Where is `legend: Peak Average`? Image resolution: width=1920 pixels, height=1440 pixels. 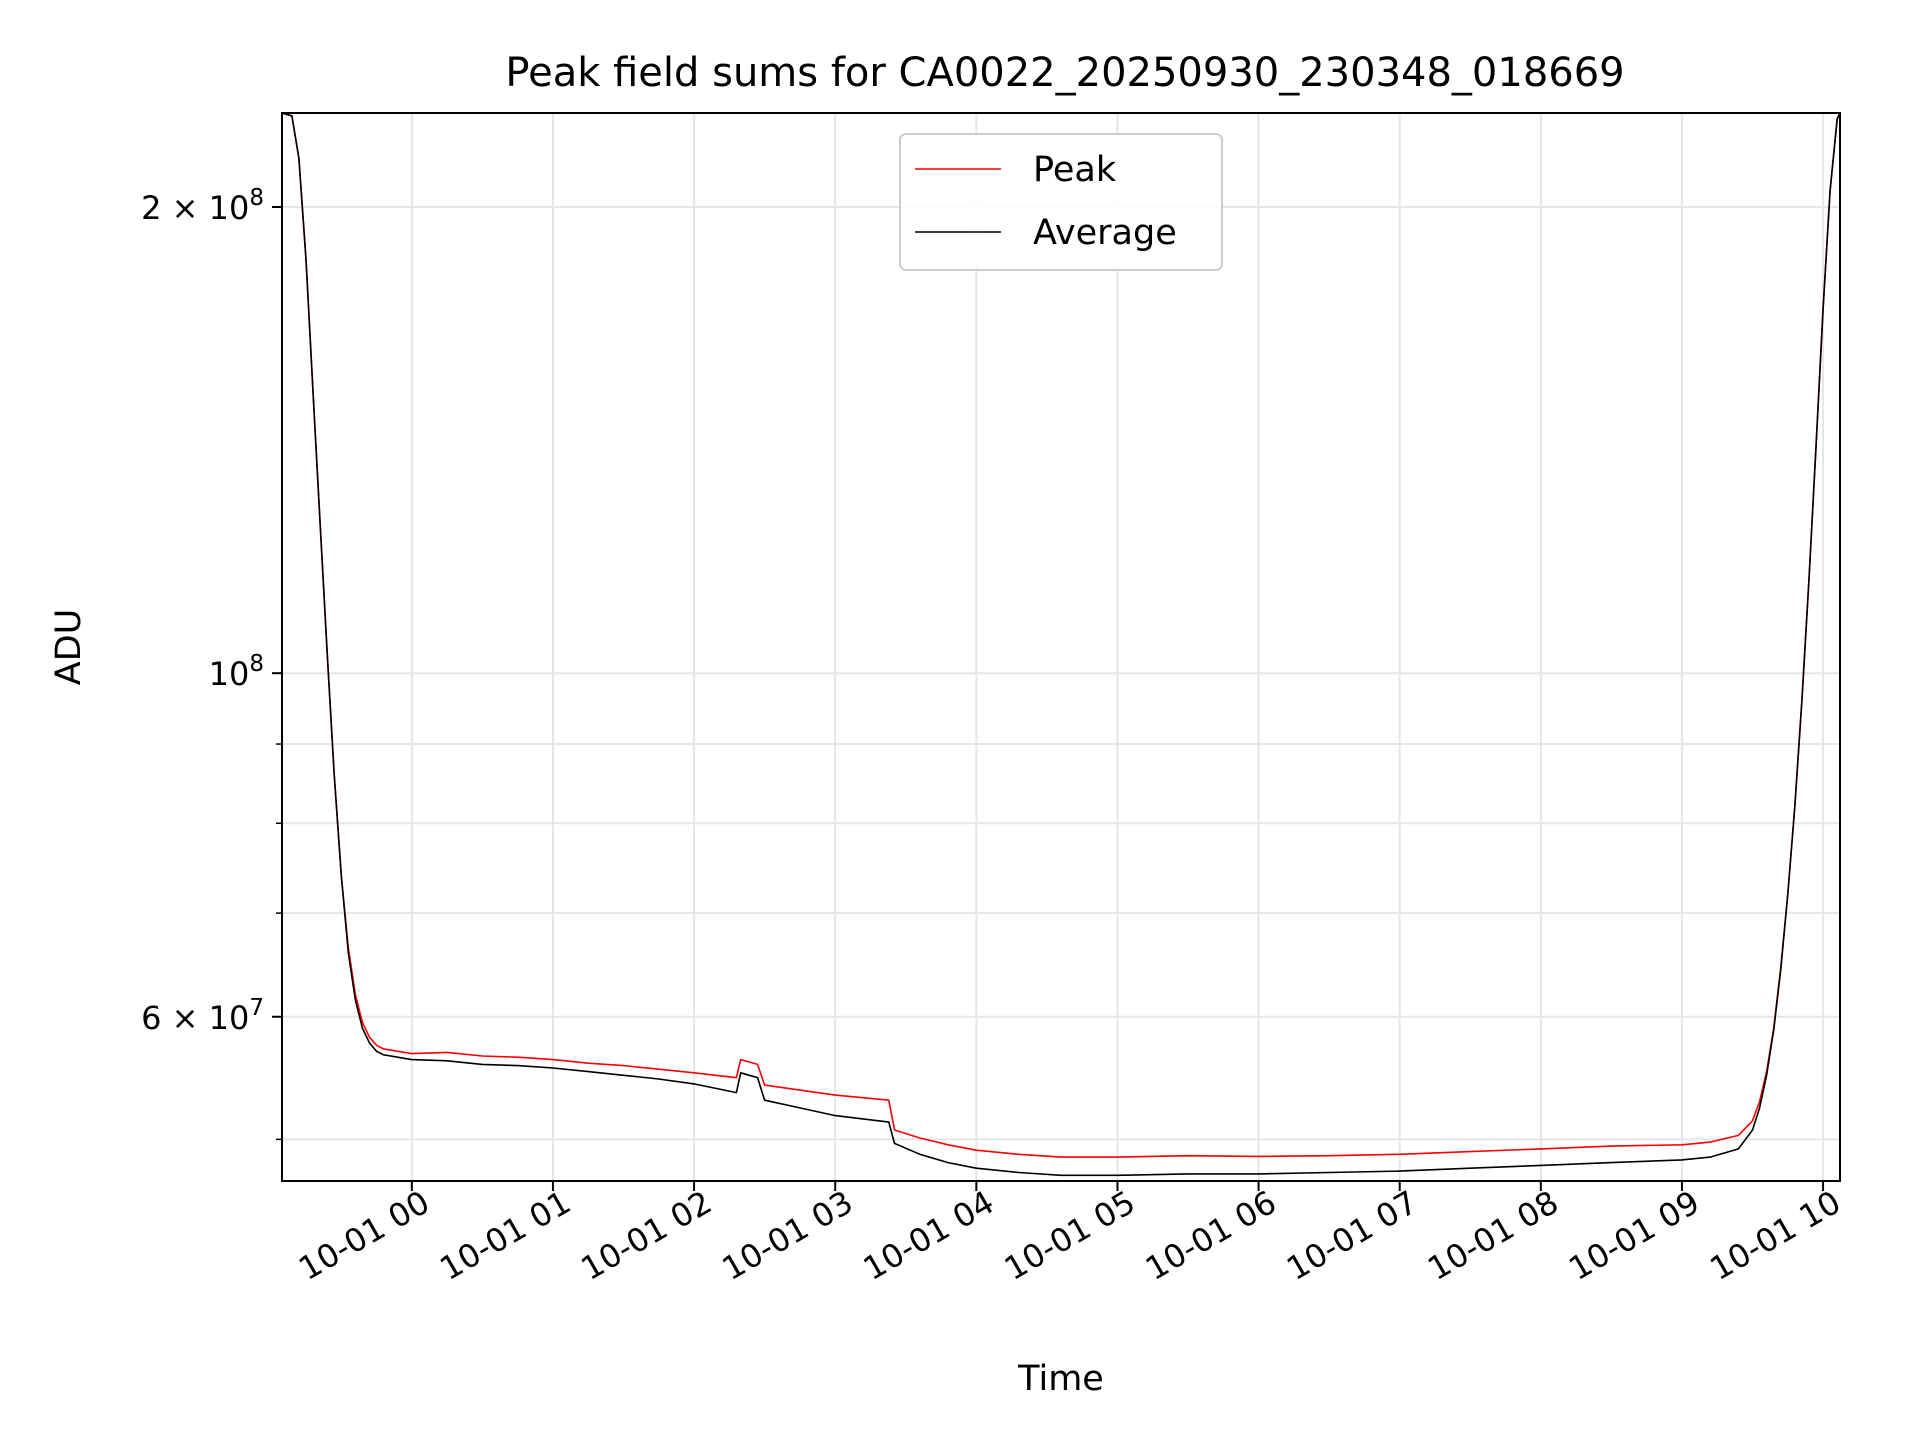 legend: Peak Average is located at coordinates (1061, 202).